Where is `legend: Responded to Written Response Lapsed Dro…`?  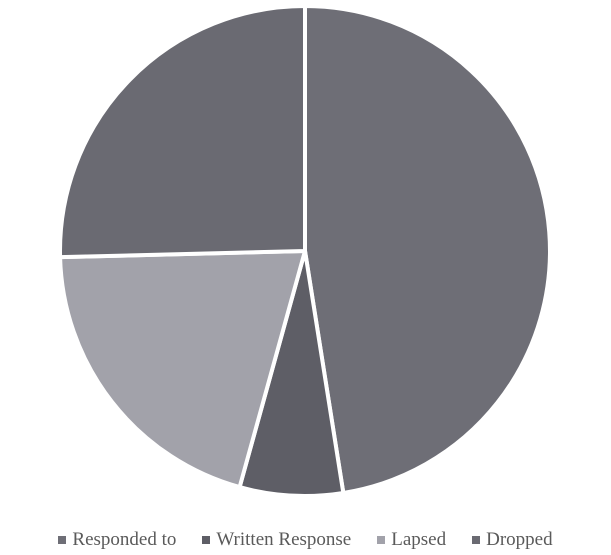 legend: Responded to Written Response Lapsed Dro… is located at coordinates (305, 540).